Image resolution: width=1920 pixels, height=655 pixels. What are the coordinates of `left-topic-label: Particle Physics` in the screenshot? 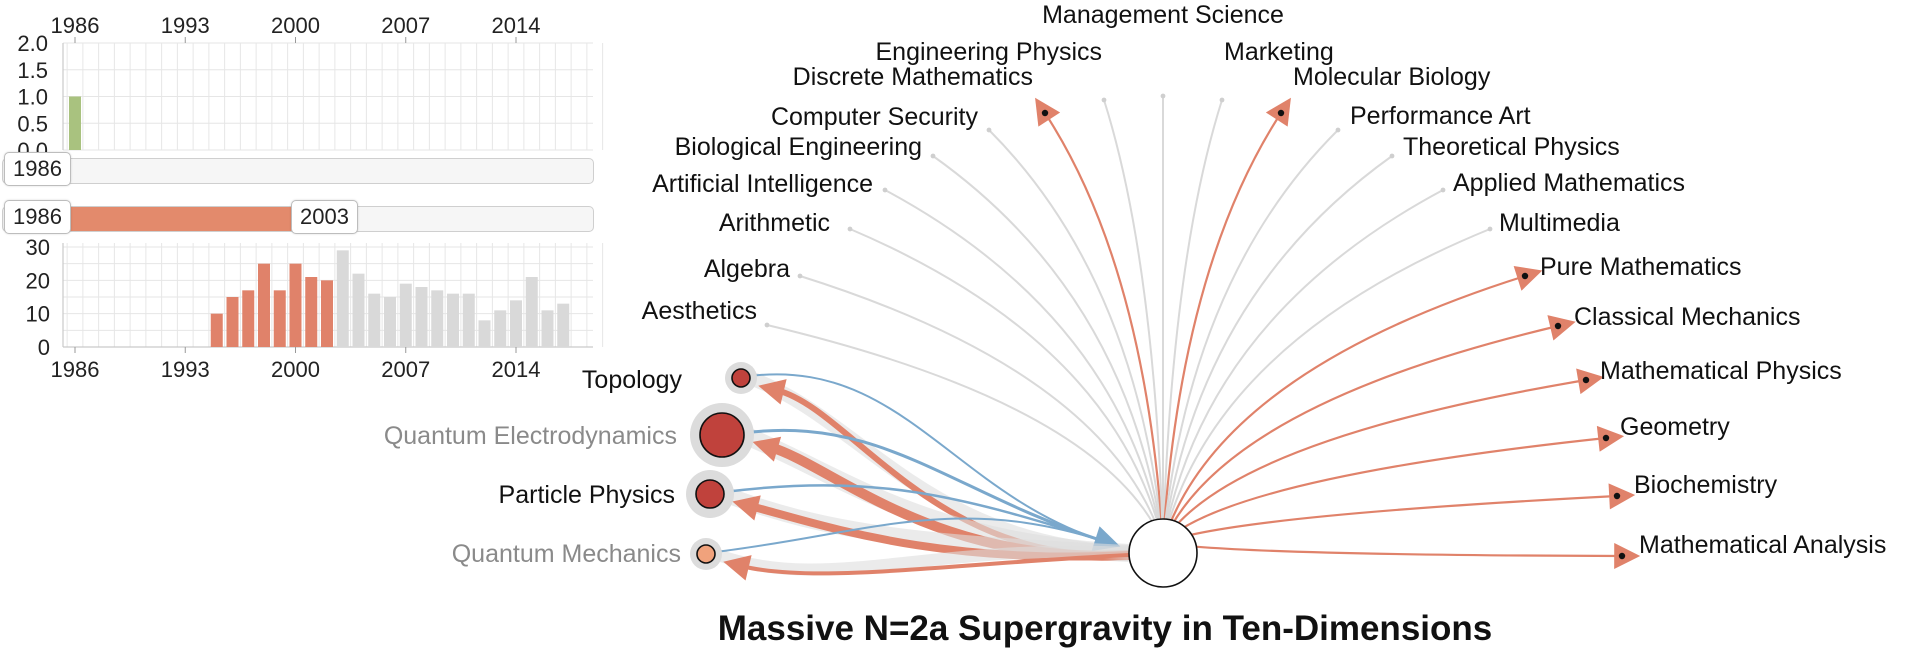 It's located at (587, 495).